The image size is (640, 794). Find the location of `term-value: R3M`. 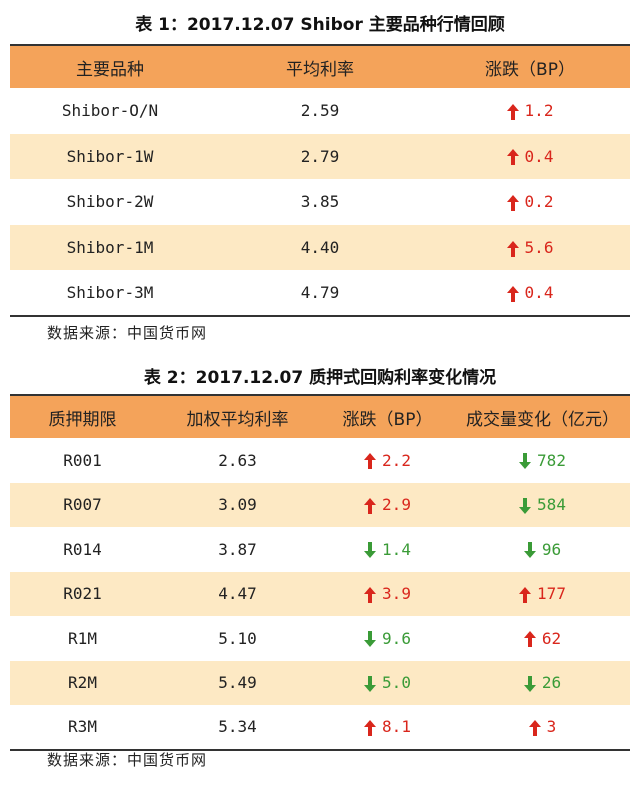

term-value: R3M is located at coordinates (82, 727).